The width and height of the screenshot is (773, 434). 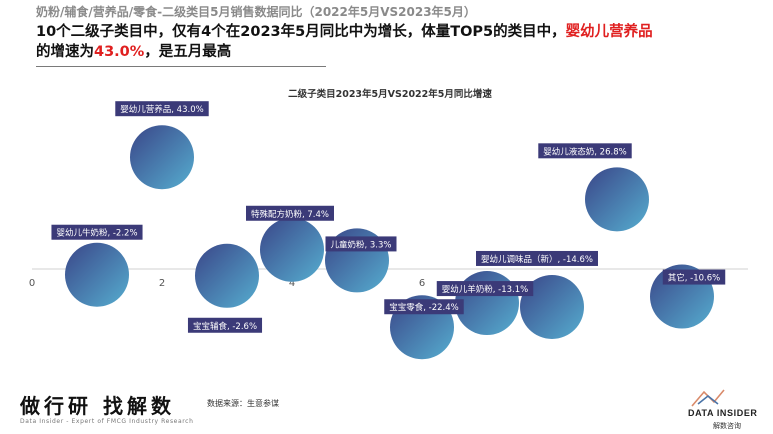 I want to click on data-label: 婴幼儿羊奶粉, -13.1%, so click(x=485, y=289).